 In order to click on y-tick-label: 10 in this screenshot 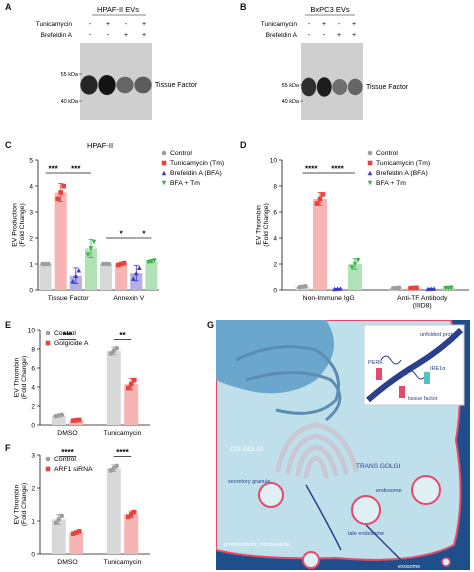, I will do `click(274, 160)`.